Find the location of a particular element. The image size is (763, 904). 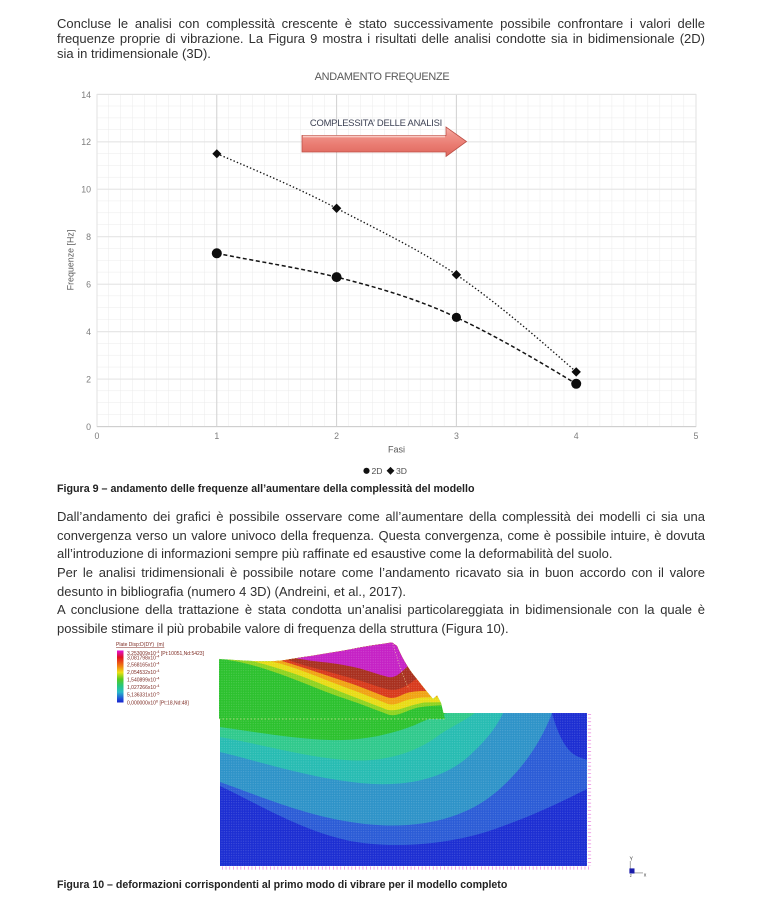

svg-text: 3 is located at coordinates (456, 436).